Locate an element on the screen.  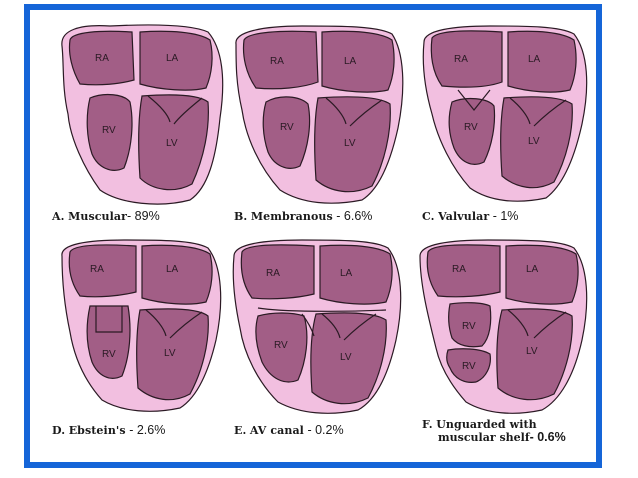
caption-c: C. Valvular - 1% is located at coordinates (511, 216).